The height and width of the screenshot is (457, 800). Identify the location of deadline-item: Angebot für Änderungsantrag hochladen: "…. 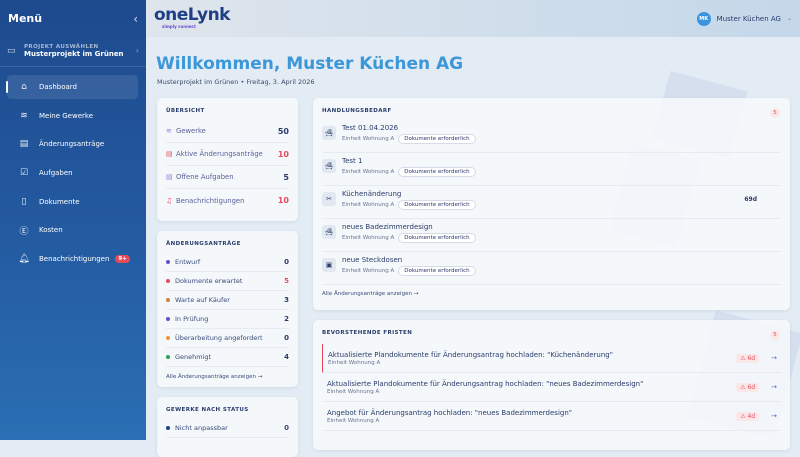
(551, 416).